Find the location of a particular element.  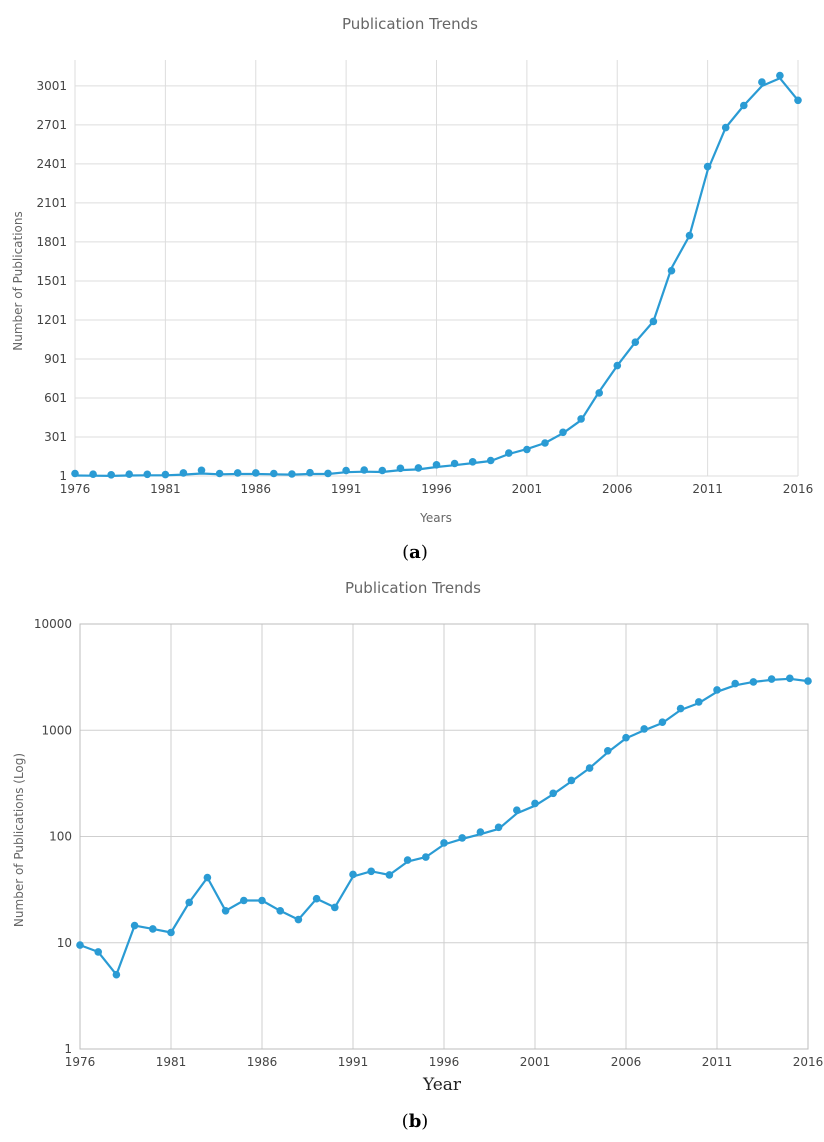

y-tick-label: 301 is located at coordinates (55, 437).